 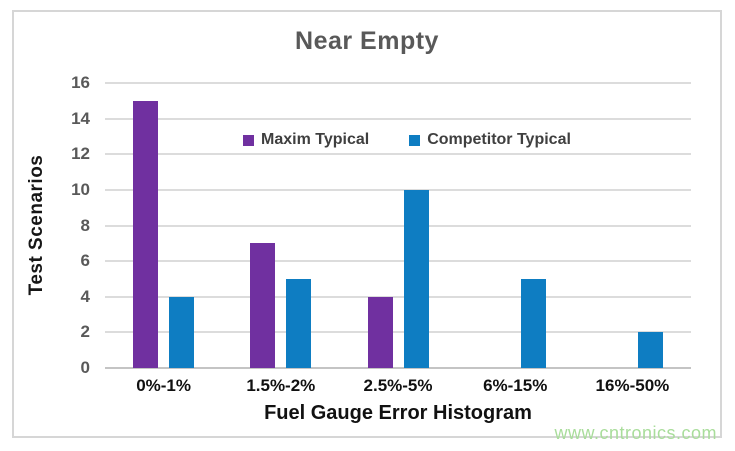 I want to click on legend-item-maxim-typical: Maxim Typical, so click(x=306, y=140).